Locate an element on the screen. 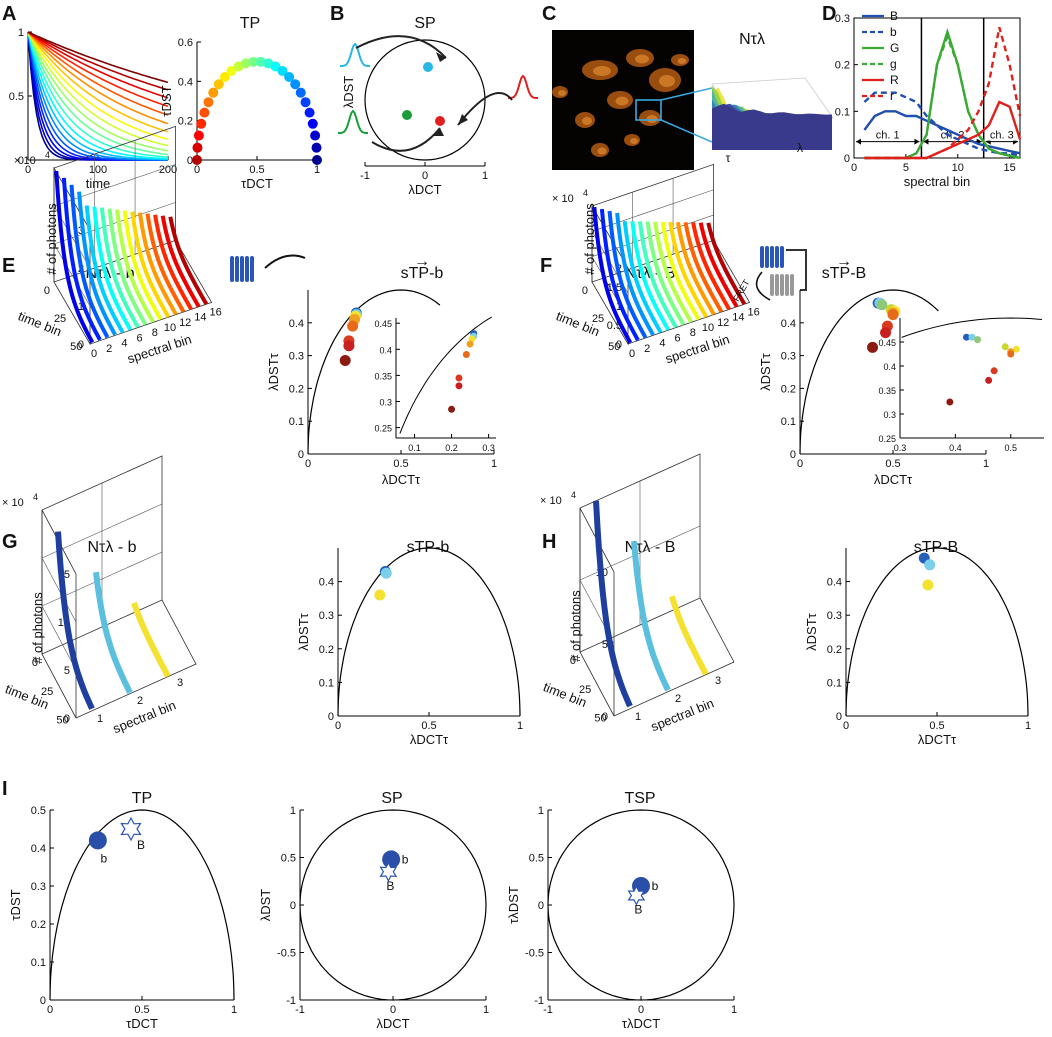 The width and height of the screenshot is (1052, 1037). x-axis-label: spectral bin is located at coordinates (937, 181).